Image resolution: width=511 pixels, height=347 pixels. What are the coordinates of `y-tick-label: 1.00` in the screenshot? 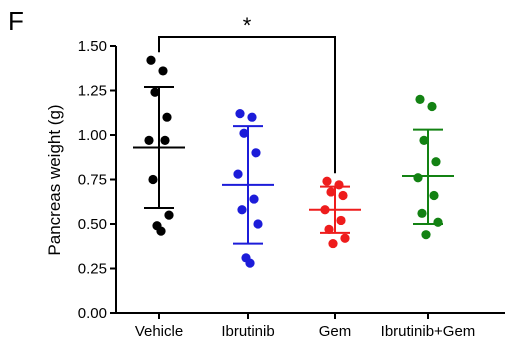 It's located at (92, 135).